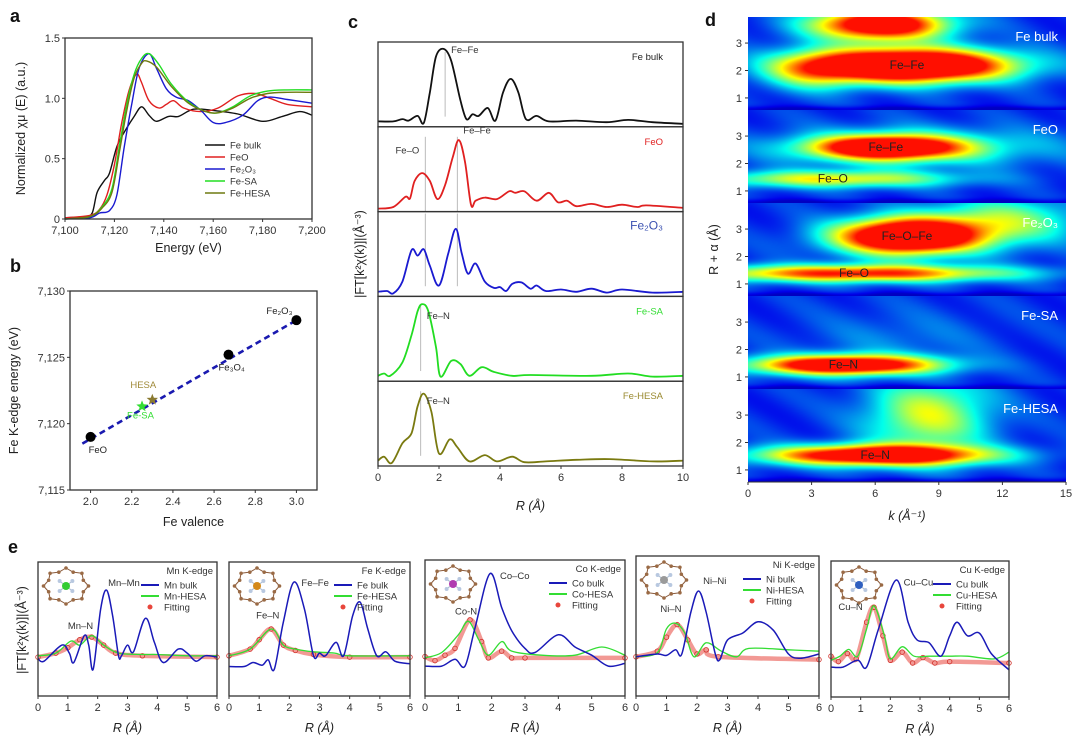  I want to click on feature-label: Fe–N, so click(843, 365).